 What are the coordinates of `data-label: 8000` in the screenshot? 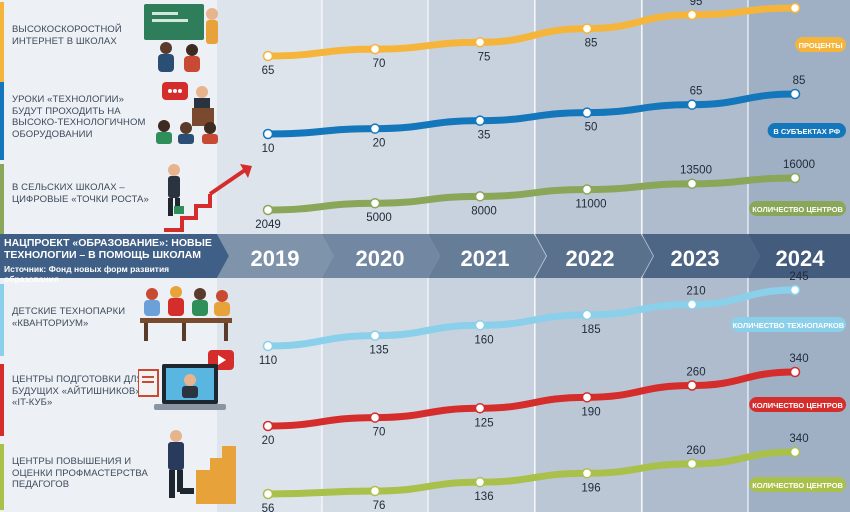 It's located at (484, 211).